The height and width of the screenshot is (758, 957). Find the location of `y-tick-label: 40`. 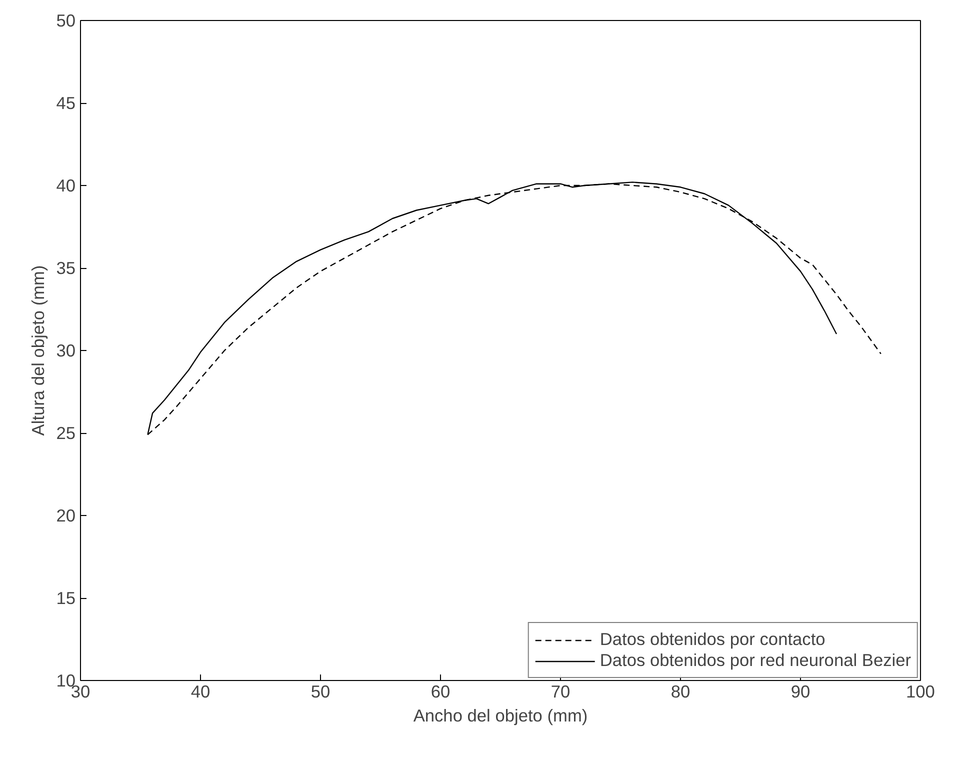

y-tick-label: 40 is located at coordinates (66, 186).